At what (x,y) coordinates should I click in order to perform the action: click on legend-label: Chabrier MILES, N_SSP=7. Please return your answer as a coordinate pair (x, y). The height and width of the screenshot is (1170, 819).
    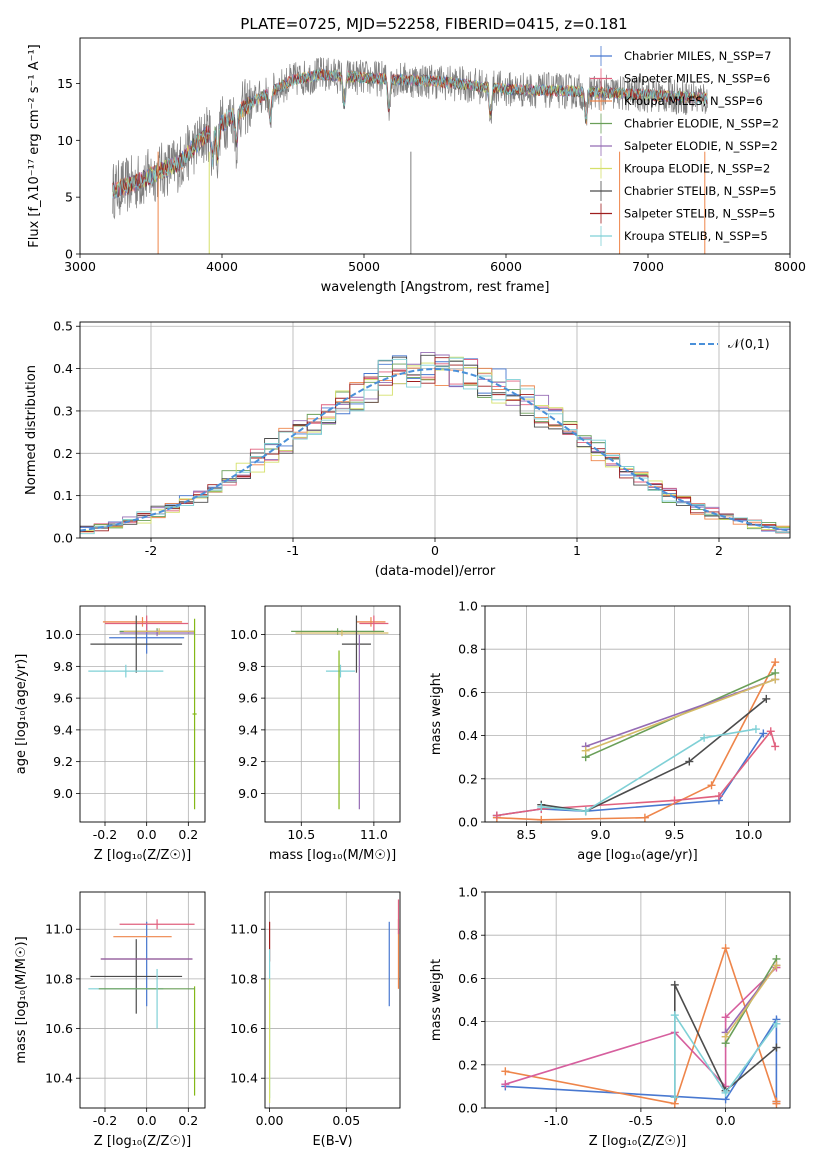
    Looking at the image, I should click on (697, 56).